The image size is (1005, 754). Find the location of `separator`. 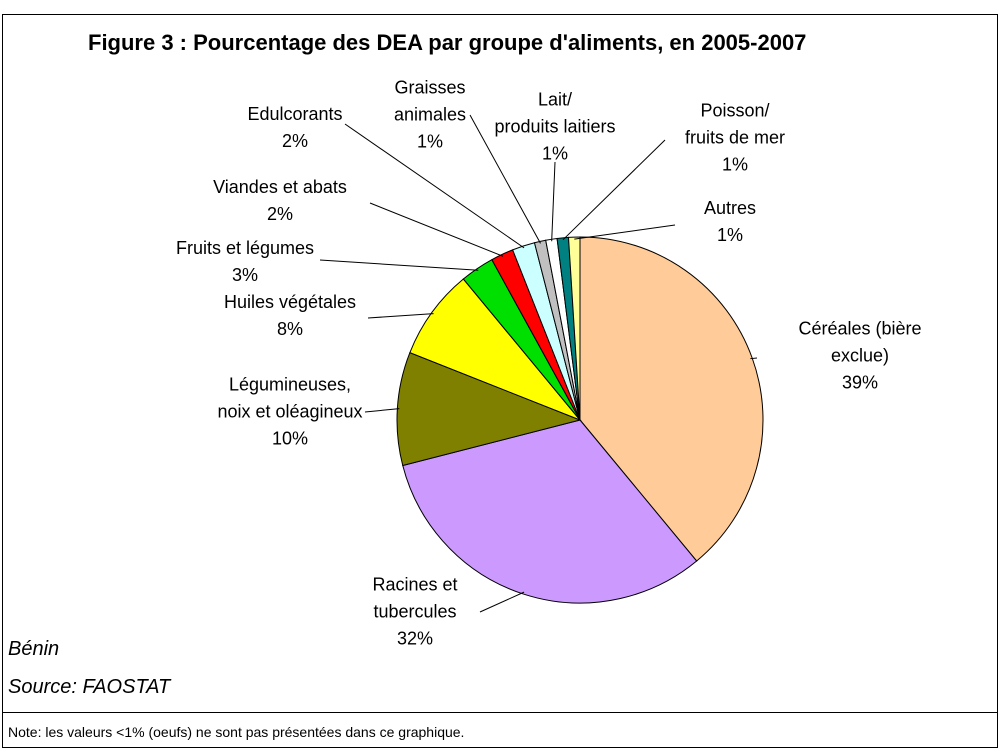

separator is located at coordinates (500, 712).